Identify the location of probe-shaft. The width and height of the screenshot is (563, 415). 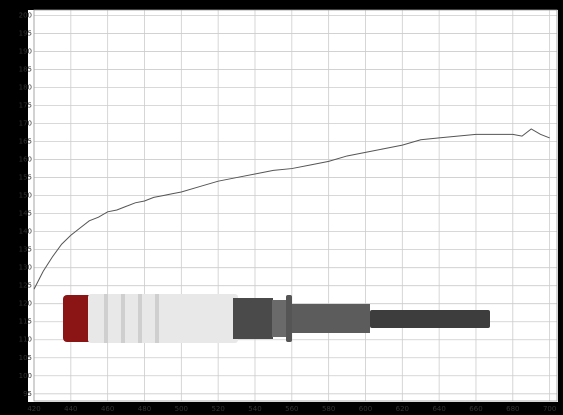
(331, 318).